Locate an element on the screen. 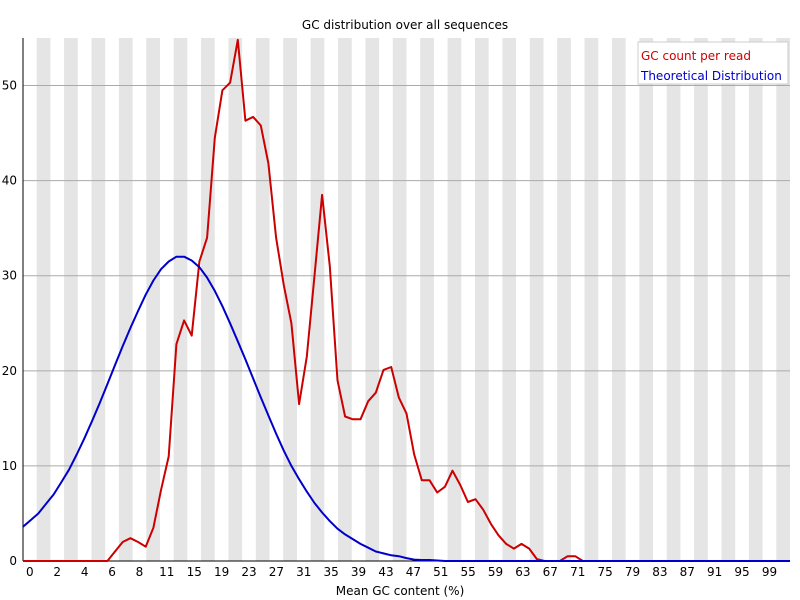 The image size is (800, 600). x-tick-label: 83 is located at coordinates (659, 572).